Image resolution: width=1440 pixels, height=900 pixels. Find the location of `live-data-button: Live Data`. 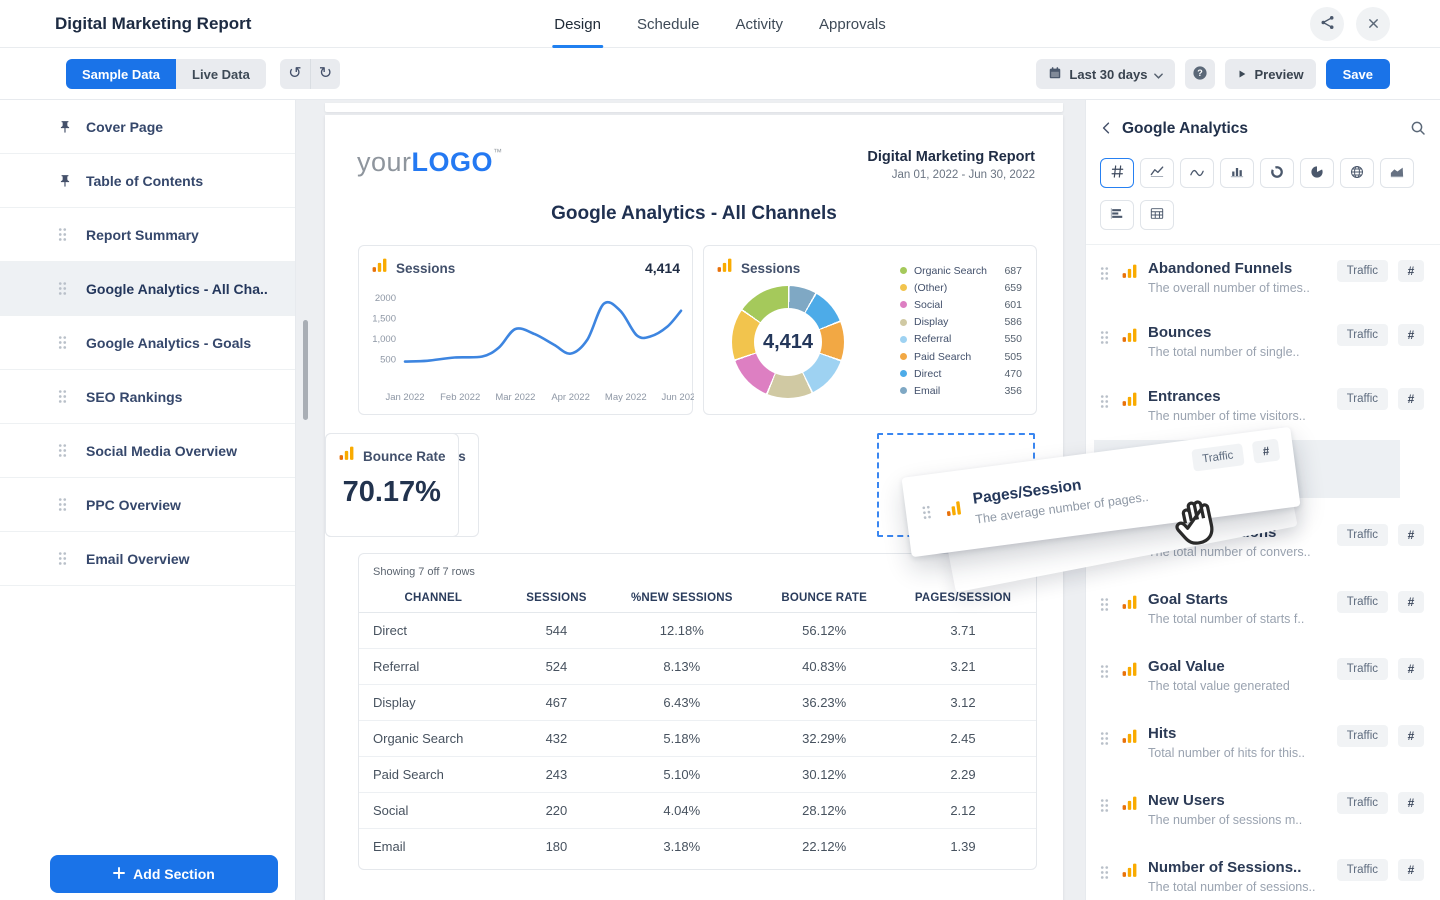

live-data-button: Live Data is located at coordinates (221, 74).